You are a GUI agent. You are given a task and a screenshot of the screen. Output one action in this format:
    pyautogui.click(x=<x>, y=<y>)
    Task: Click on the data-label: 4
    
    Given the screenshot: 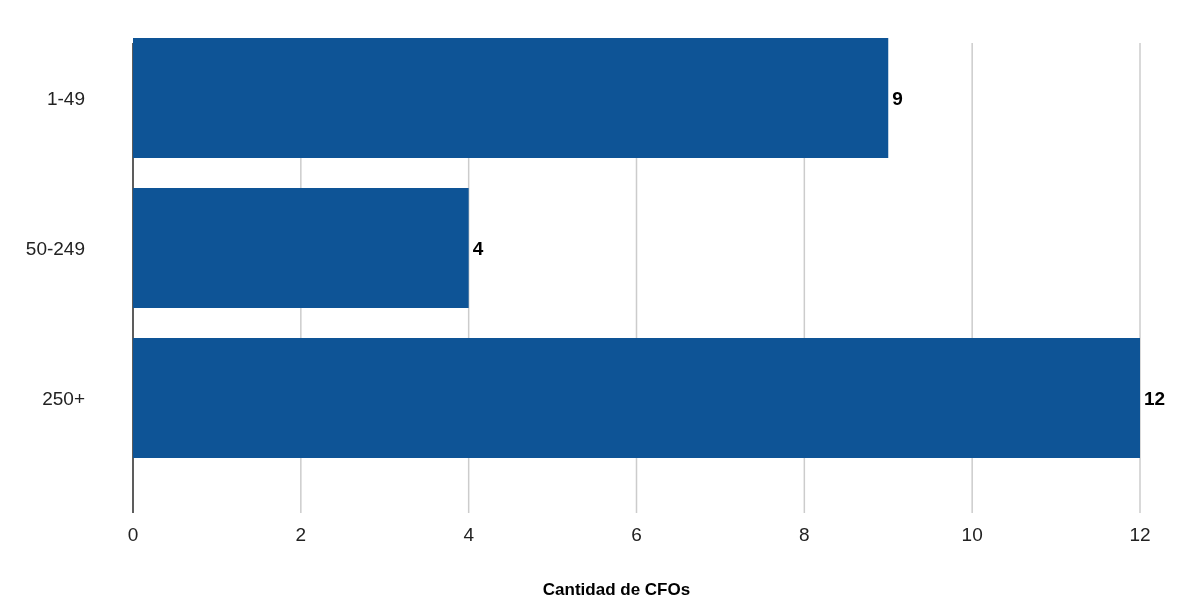 What is the action you would take?
    pyautogui.click(x=478, y=248)
    